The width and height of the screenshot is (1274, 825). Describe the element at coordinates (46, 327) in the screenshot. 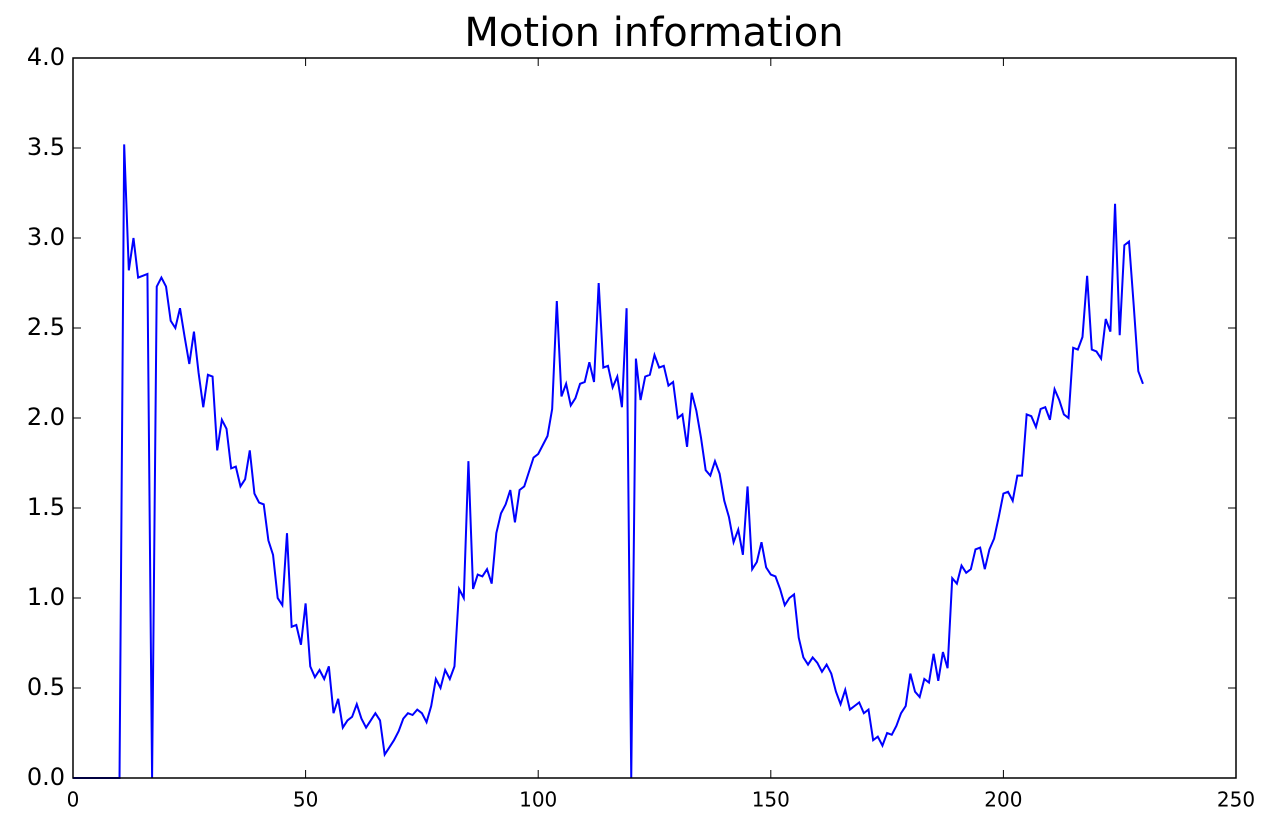

I see `y-tick-label: 2.5` at that location.